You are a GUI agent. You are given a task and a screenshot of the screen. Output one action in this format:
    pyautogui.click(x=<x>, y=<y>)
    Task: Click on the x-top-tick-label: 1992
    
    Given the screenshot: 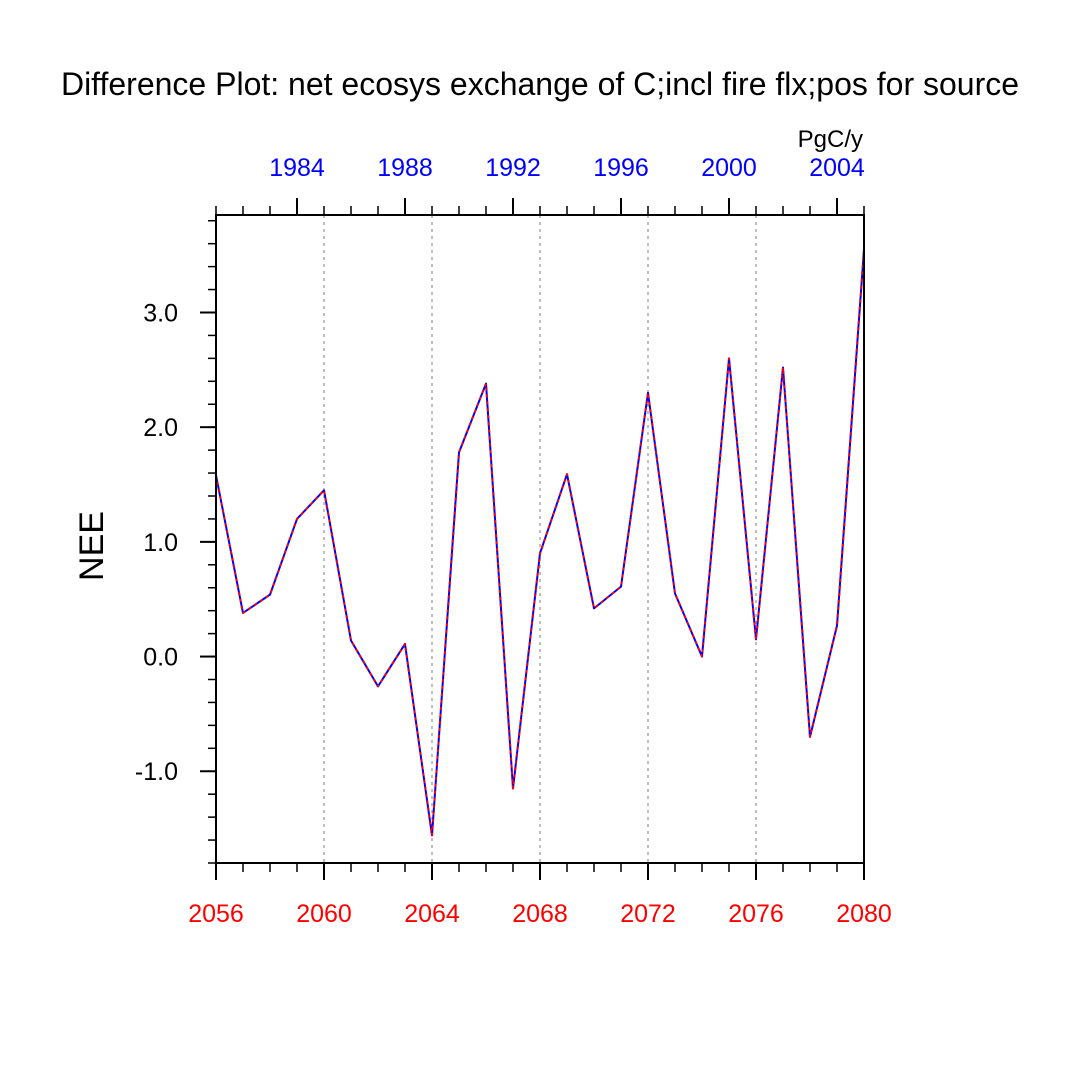 What is the action you would take?
    pyautogui.click(x=513, y=168)
    